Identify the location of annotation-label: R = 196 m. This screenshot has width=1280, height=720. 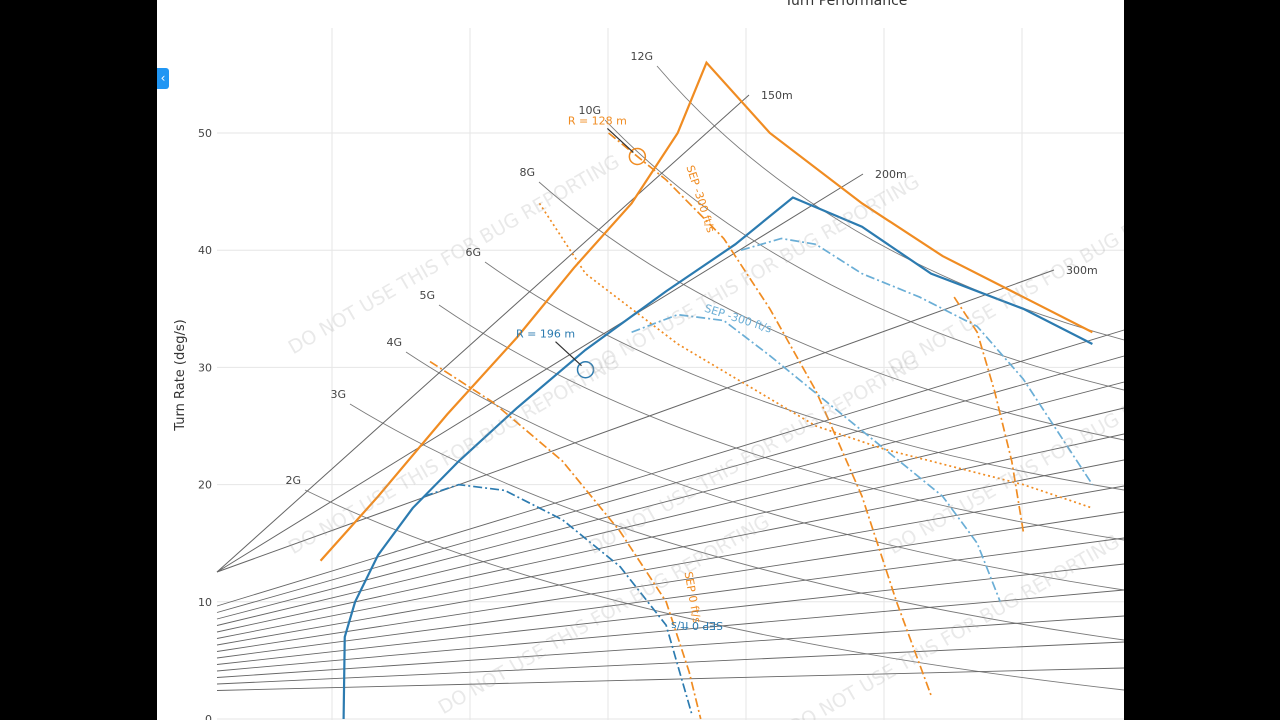
(545, 334).